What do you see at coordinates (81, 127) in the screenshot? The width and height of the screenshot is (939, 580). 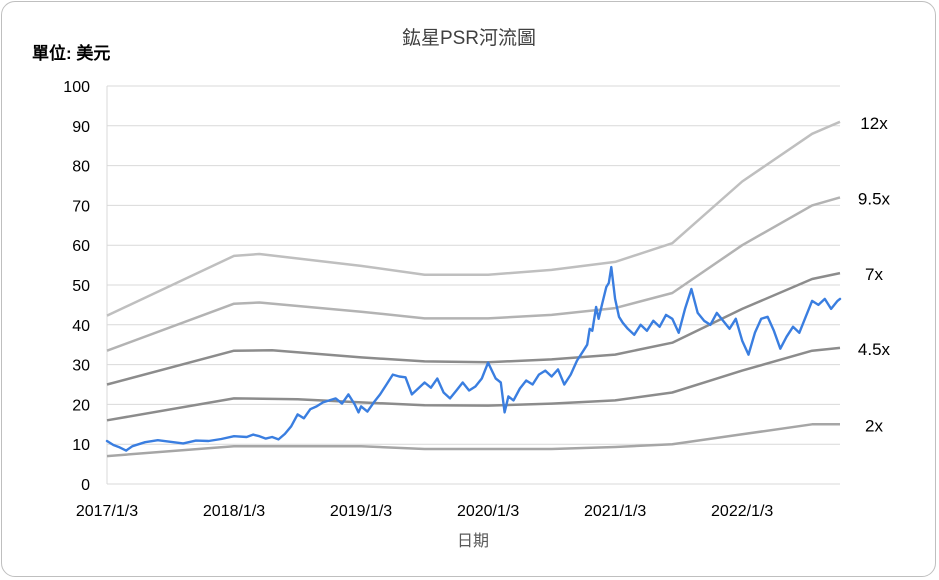 I see `y-tick-label: 90` at bounding box center [81, 127].